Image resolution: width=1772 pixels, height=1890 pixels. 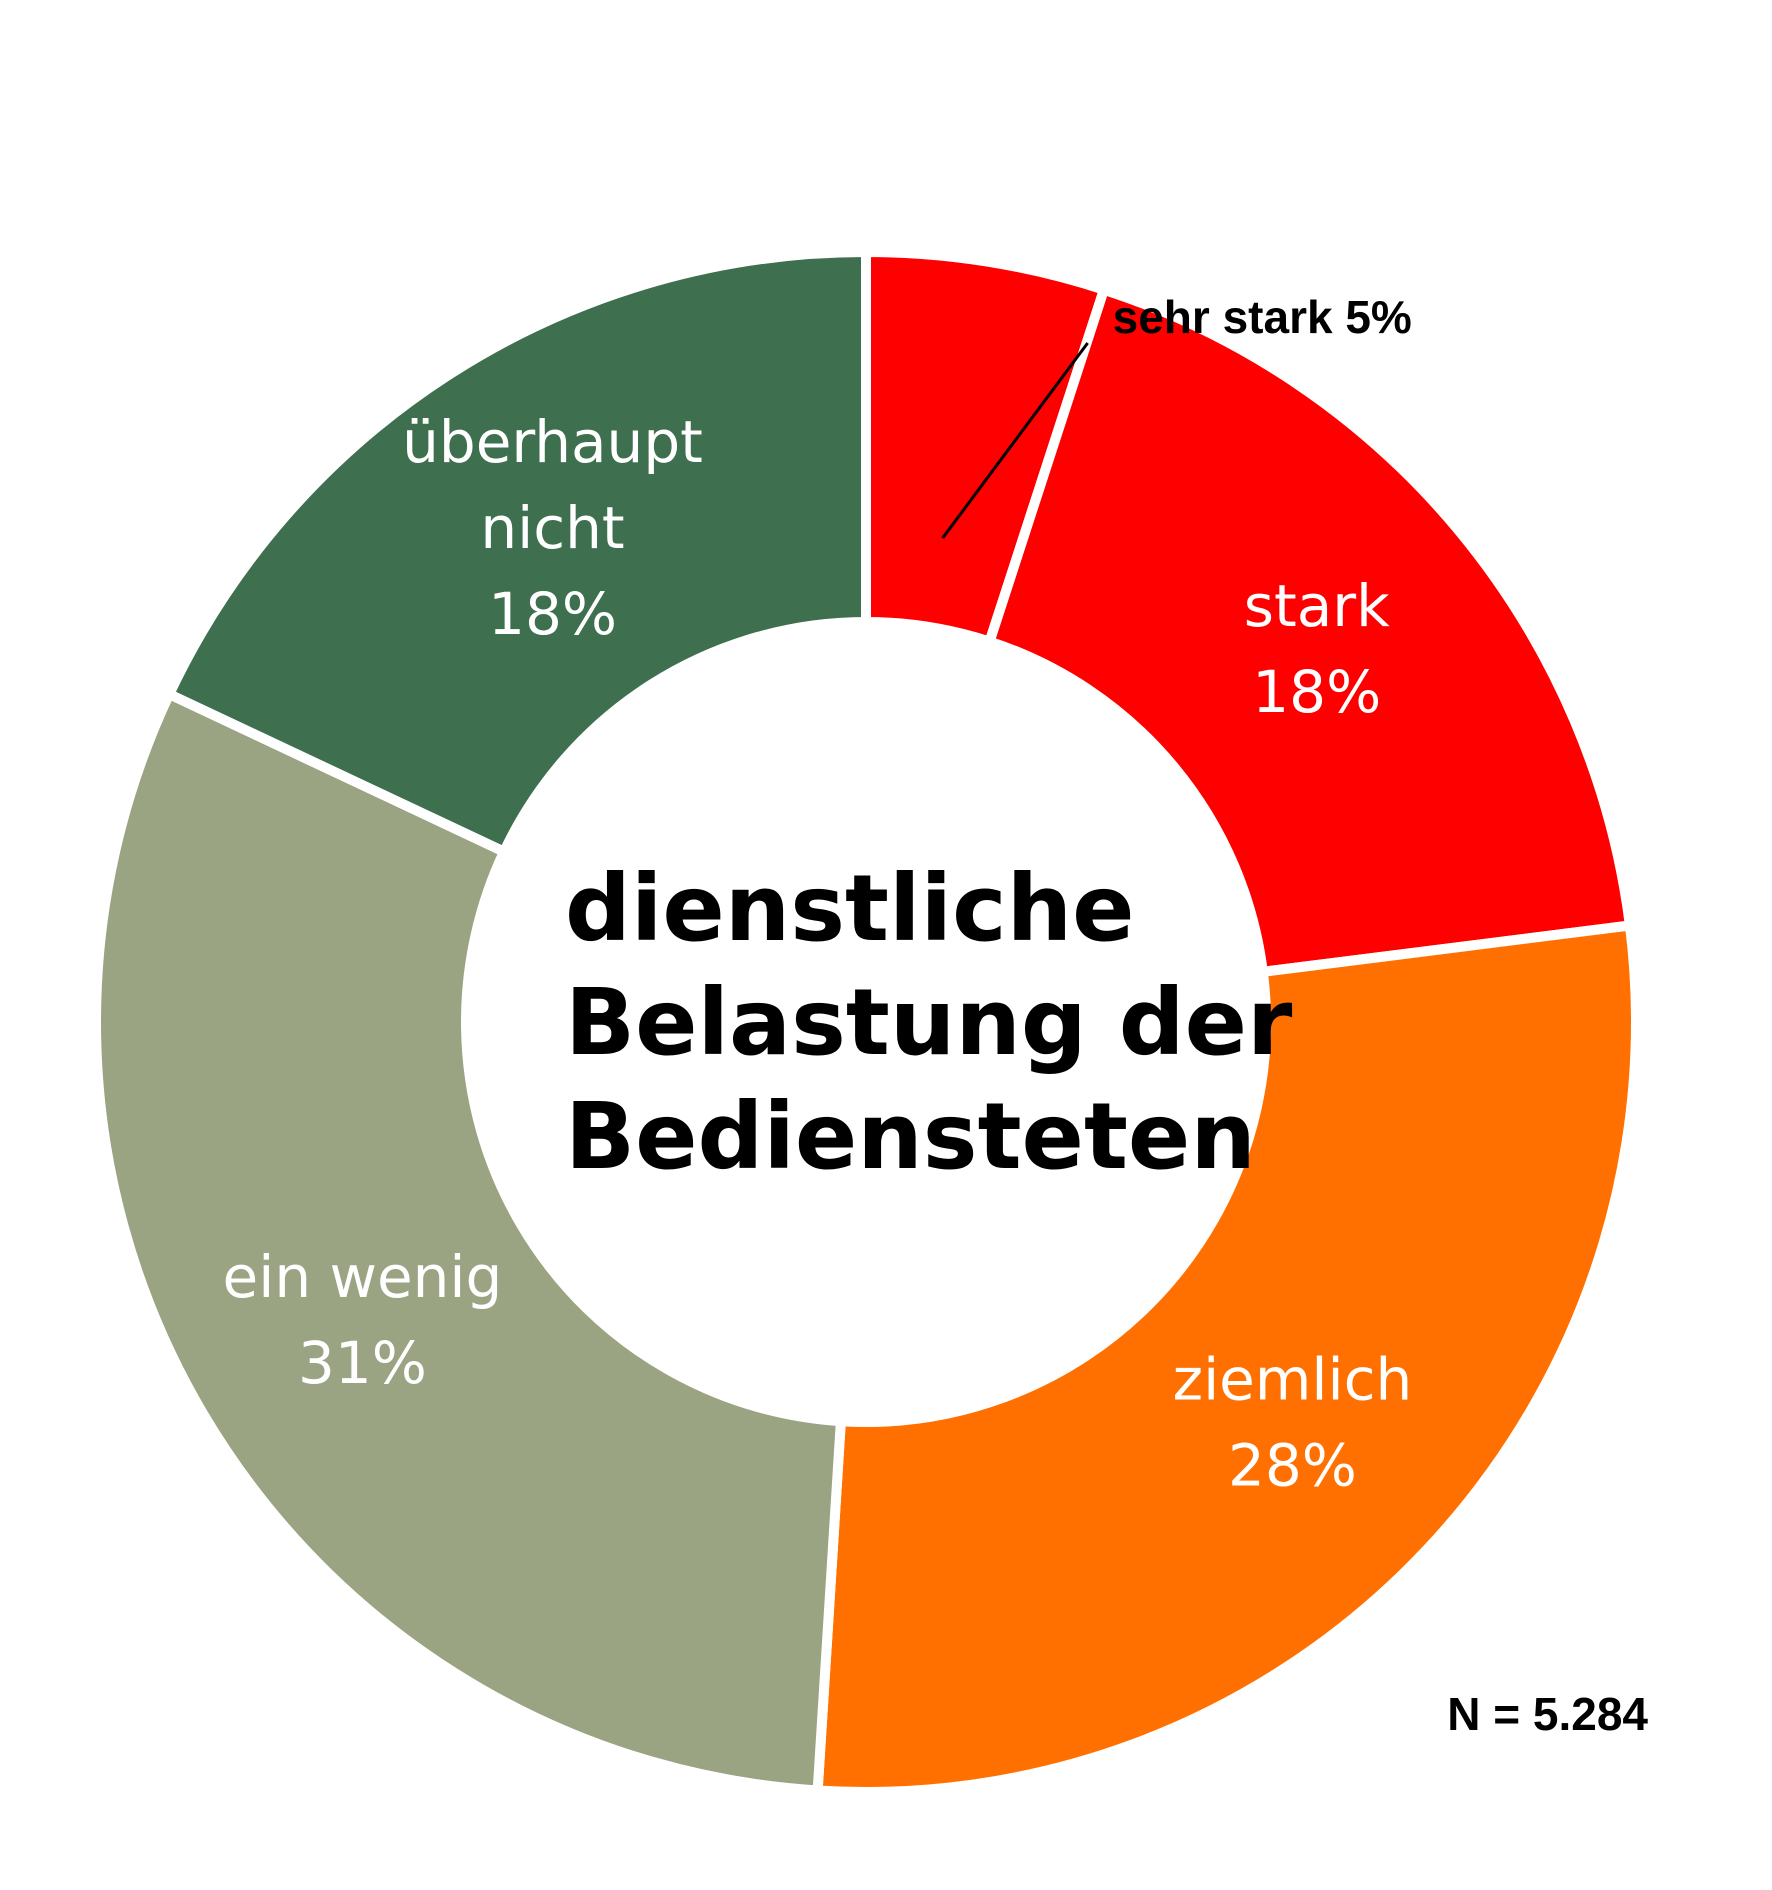 I want to click on slice-überhaupt-nicht, so click(x=516, y=552).